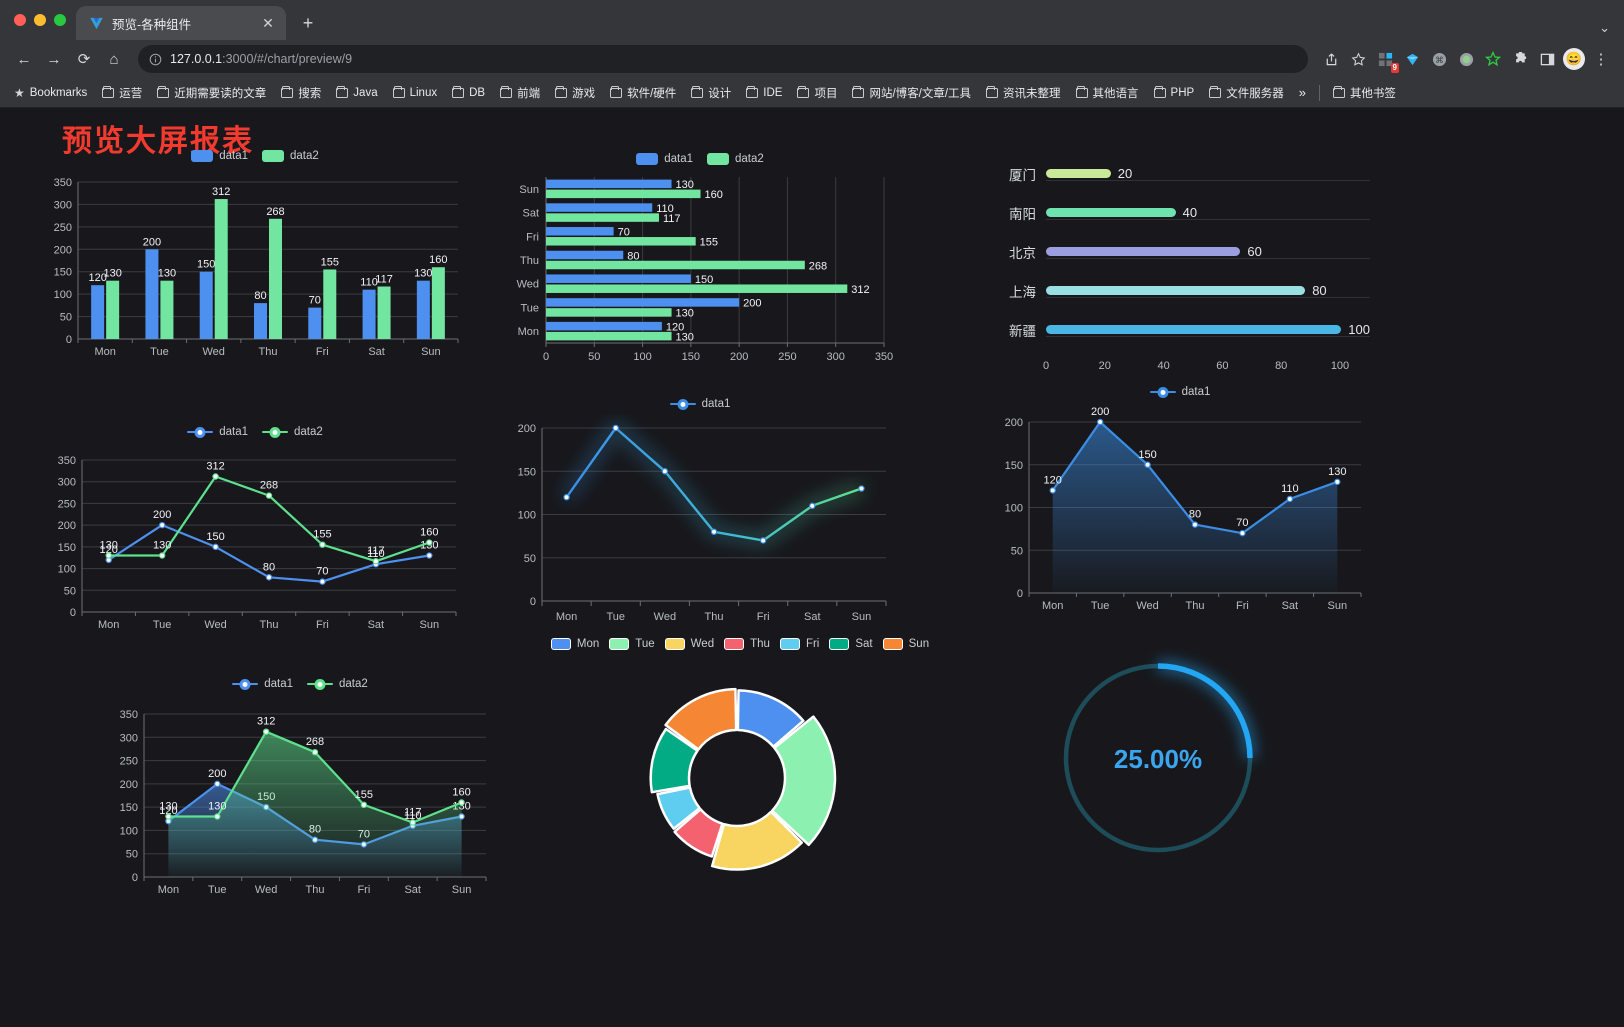  I want to click on bookmark-folder: 运营, so click(122, 93).